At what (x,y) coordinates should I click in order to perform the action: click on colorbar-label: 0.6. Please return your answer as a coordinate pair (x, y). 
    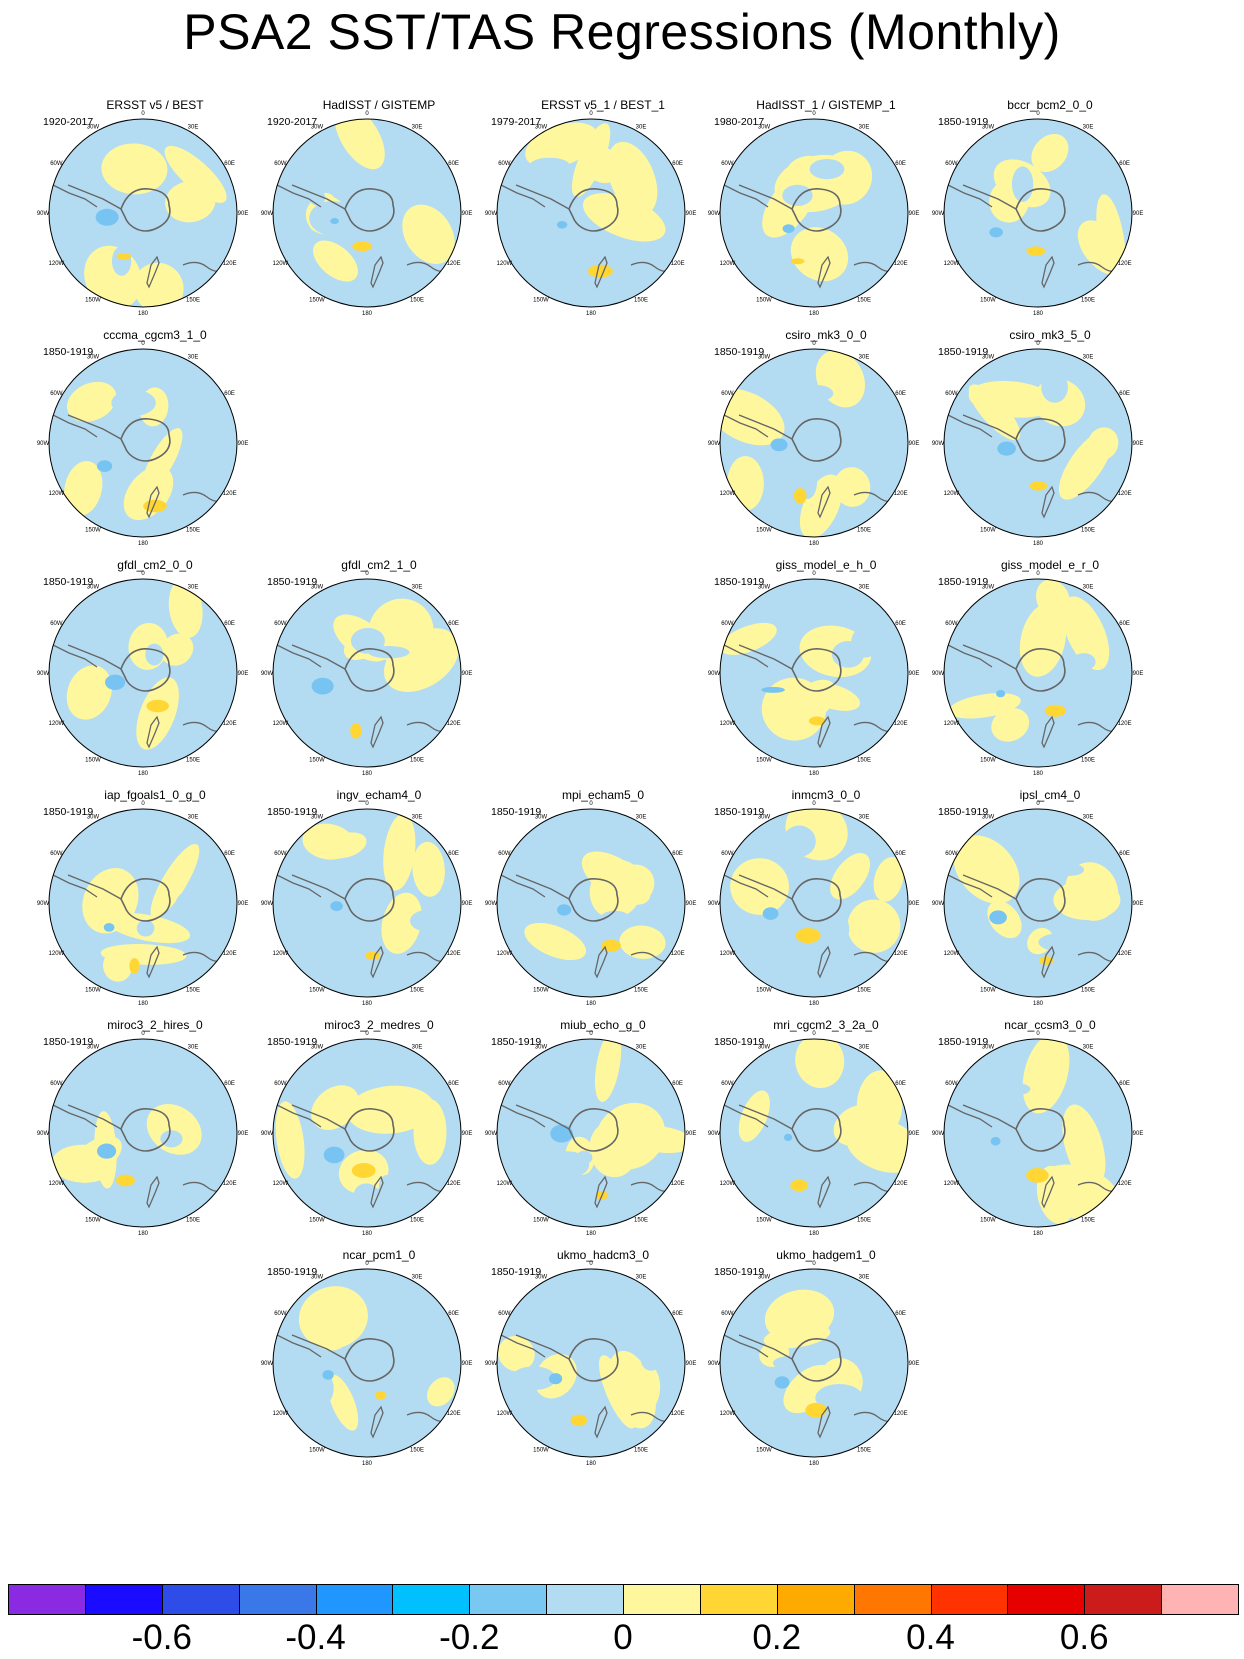
    Looking at the image, I should click on (1084, 1637).